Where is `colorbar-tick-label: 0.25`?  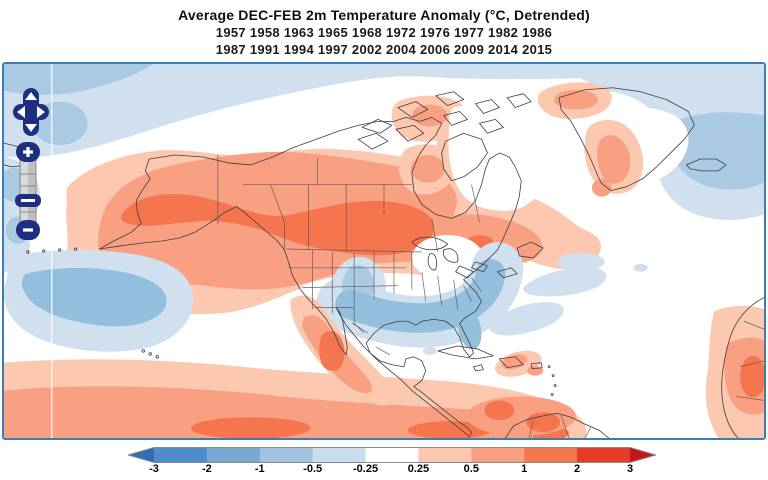 colorbar-tick-label: 0.25 is located at coordinates (418, 469).